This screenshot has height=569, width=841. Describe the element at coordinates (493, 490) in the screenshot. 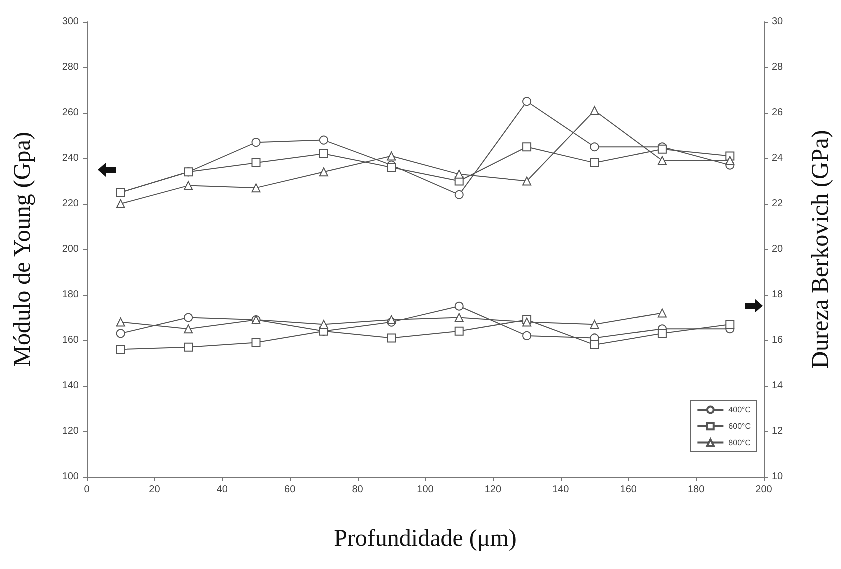

I see `x-tick-label: 120` at that location.